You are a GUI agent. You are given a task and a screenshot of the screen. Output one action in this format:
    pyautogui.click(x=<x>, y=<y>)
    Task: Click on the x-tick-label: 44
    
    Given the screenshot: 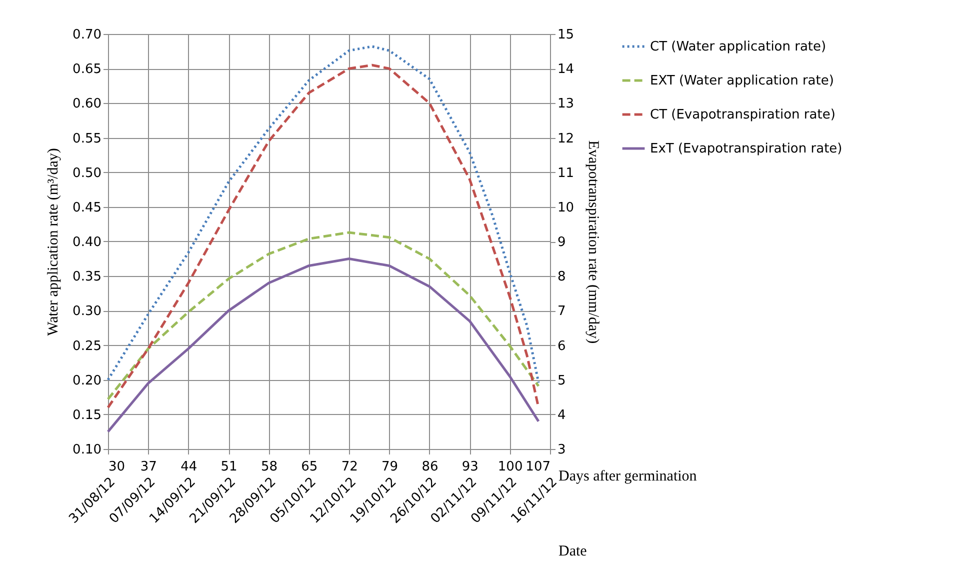 What is the action you would take?
    pyautogui.click(x=189, y=467)
    